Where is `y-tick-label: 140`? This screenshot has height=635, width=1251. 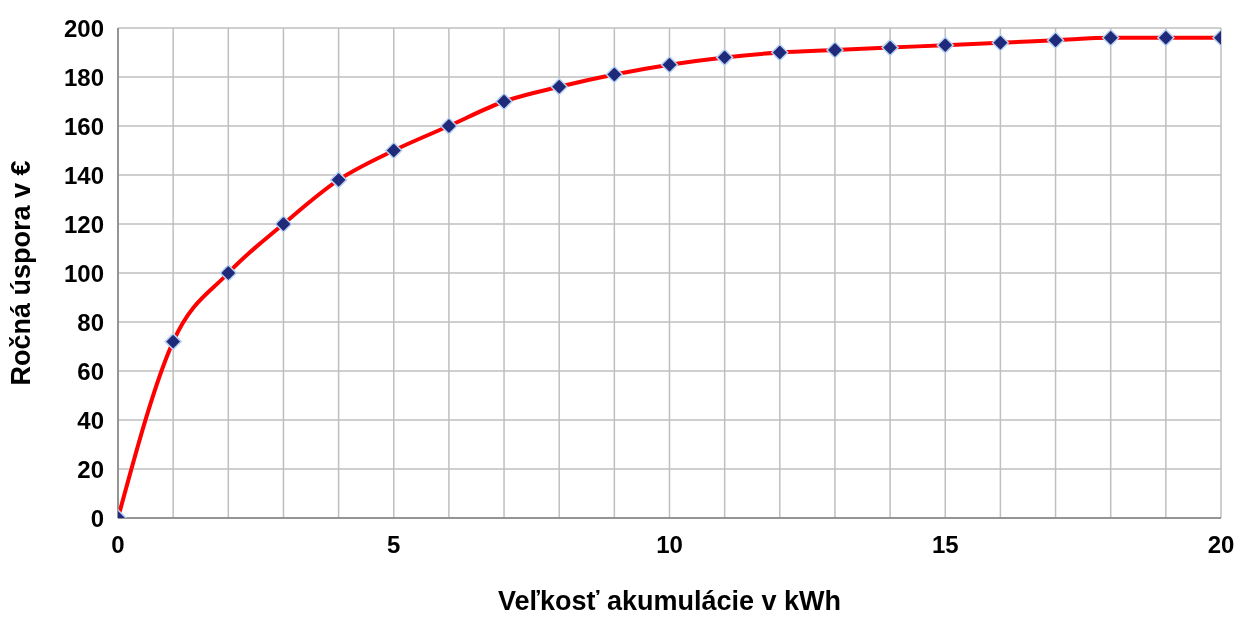 y-tick-label: 140 is located at coordinates (83, 175).